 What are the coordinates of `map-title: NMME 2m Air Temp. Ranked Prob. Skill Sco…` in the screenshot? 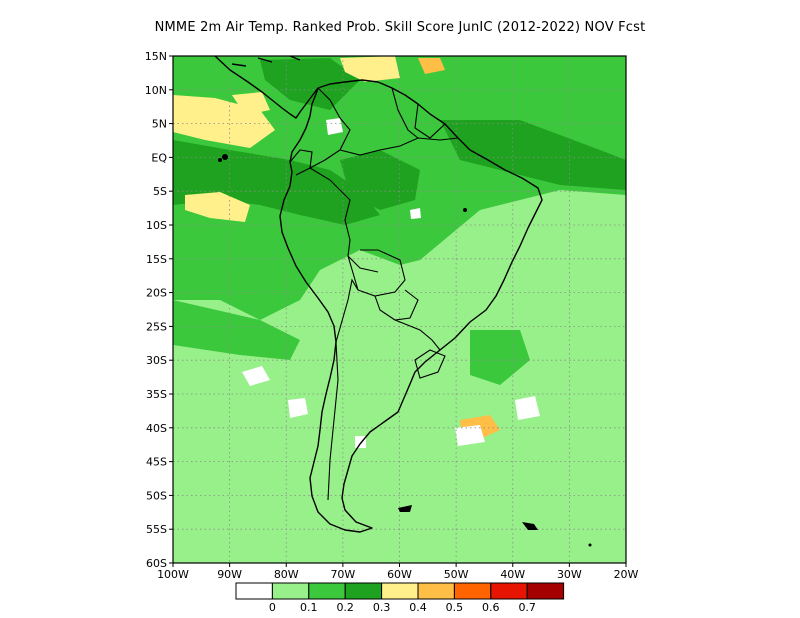 It's located at (400, 27).